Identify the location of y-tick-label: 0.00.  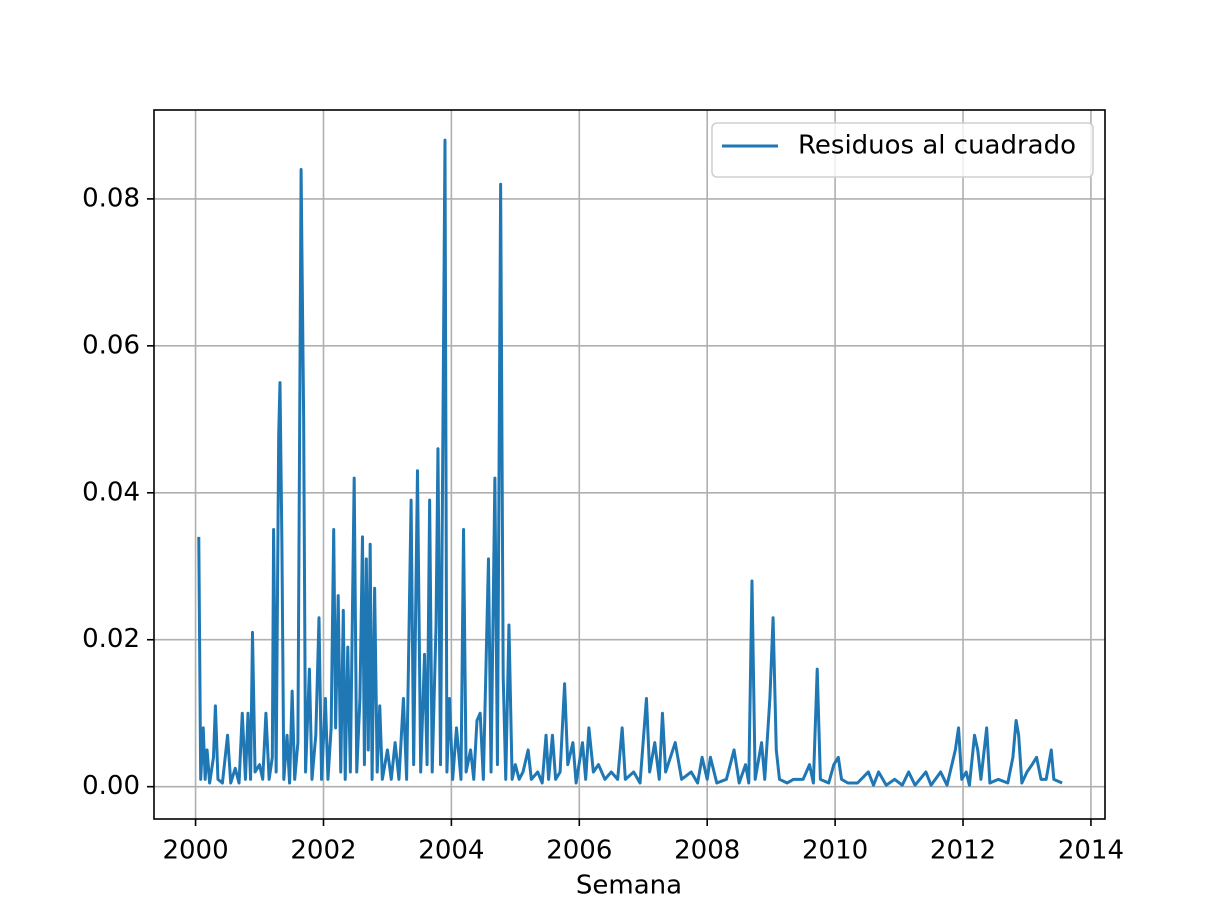
(111, 786).